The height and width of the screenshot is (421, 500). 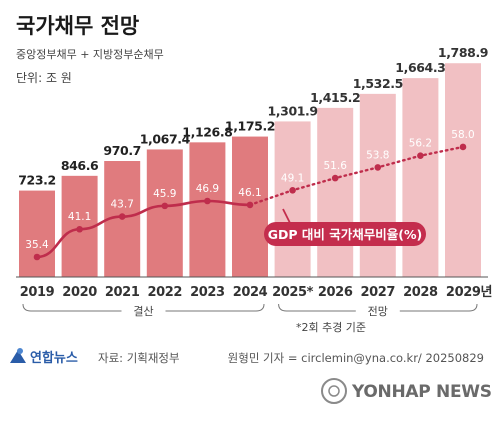 I want to click on bar-2022, so click(x=164, y=213).